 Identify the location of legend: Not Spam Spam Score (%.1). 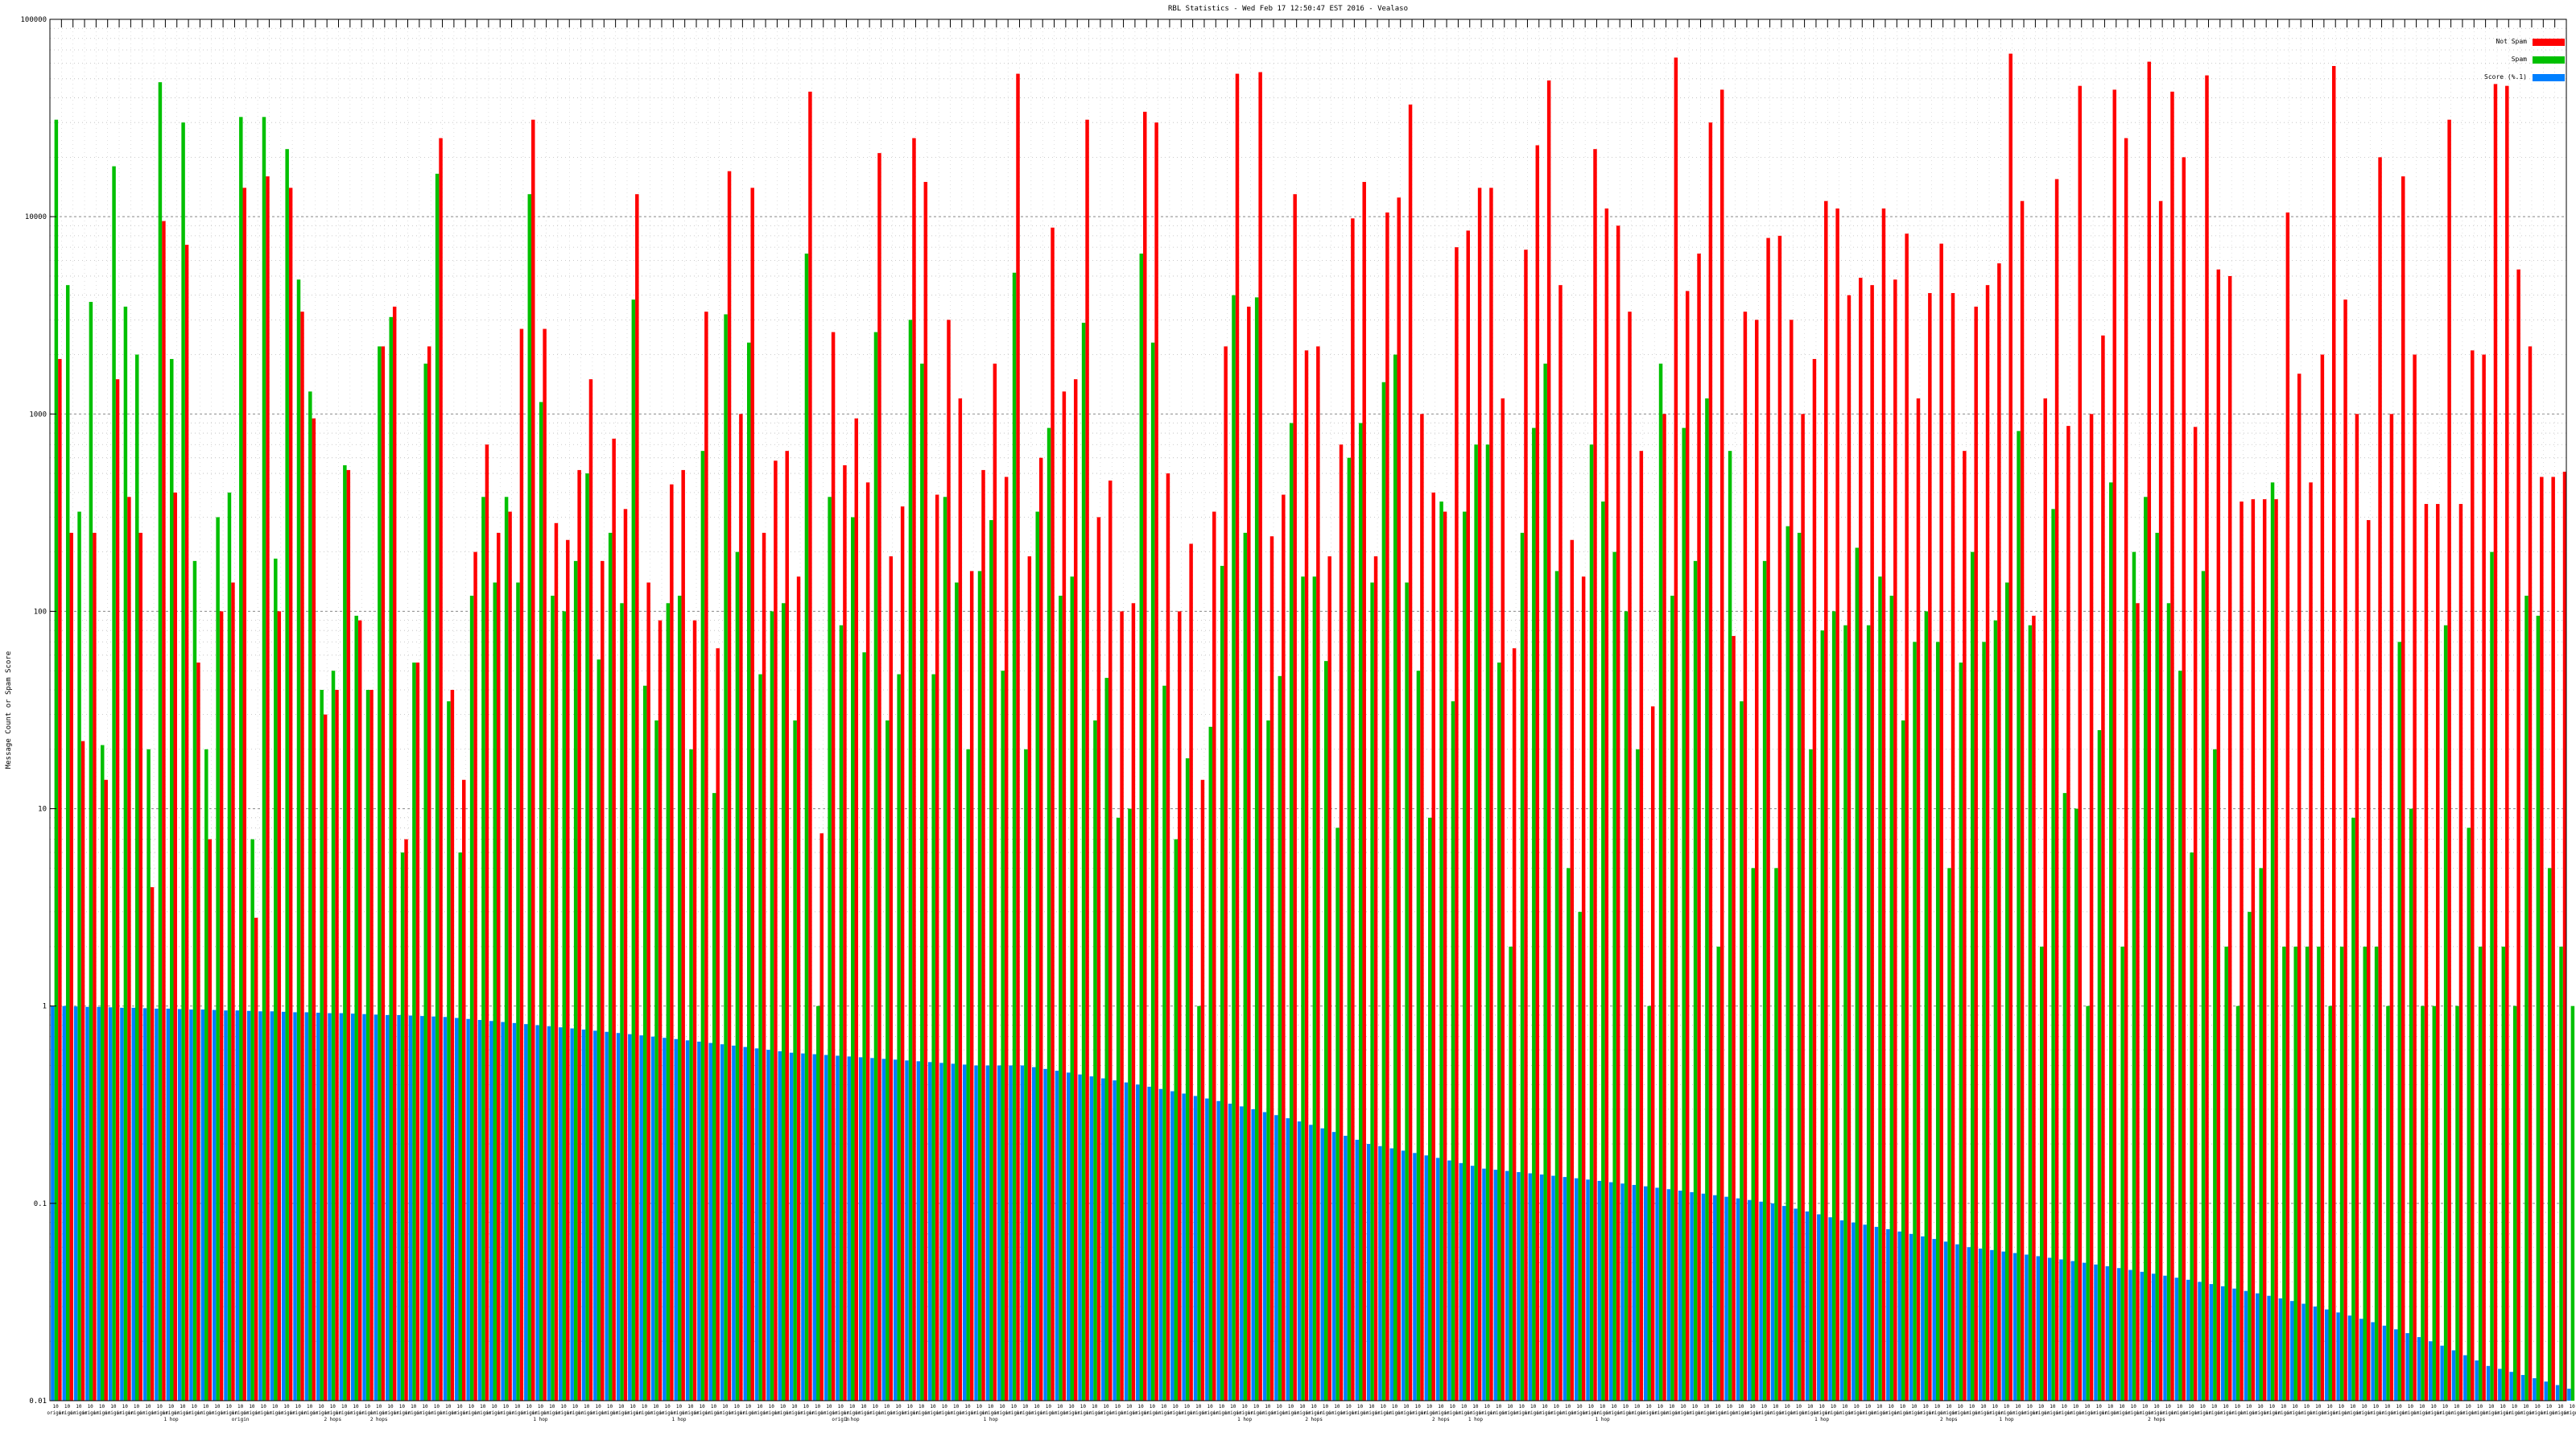
(2524, 59).